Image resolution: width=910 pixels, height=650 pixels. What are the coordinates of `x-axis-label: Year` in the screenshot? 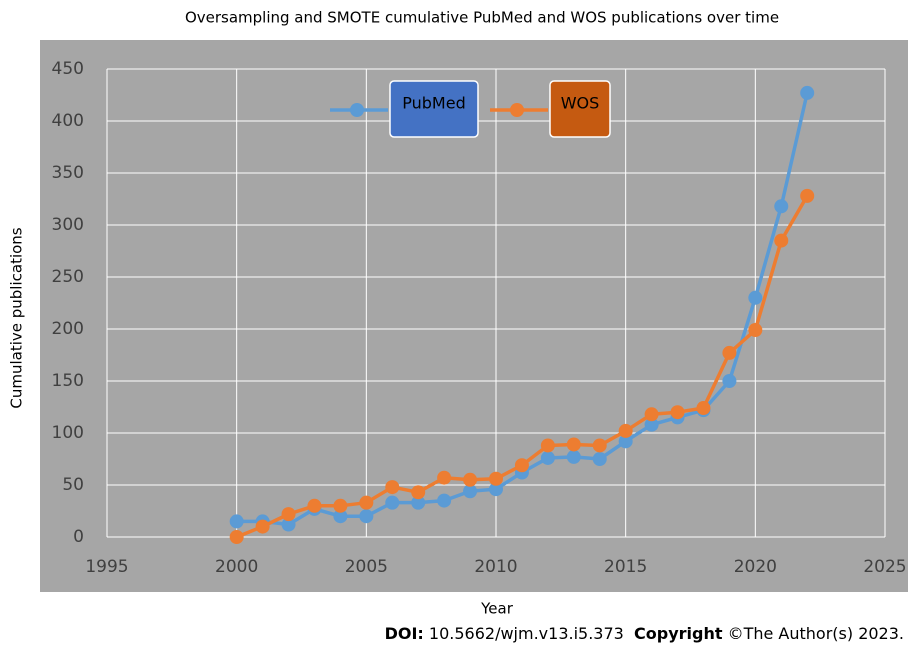 It's located at (497, 609).